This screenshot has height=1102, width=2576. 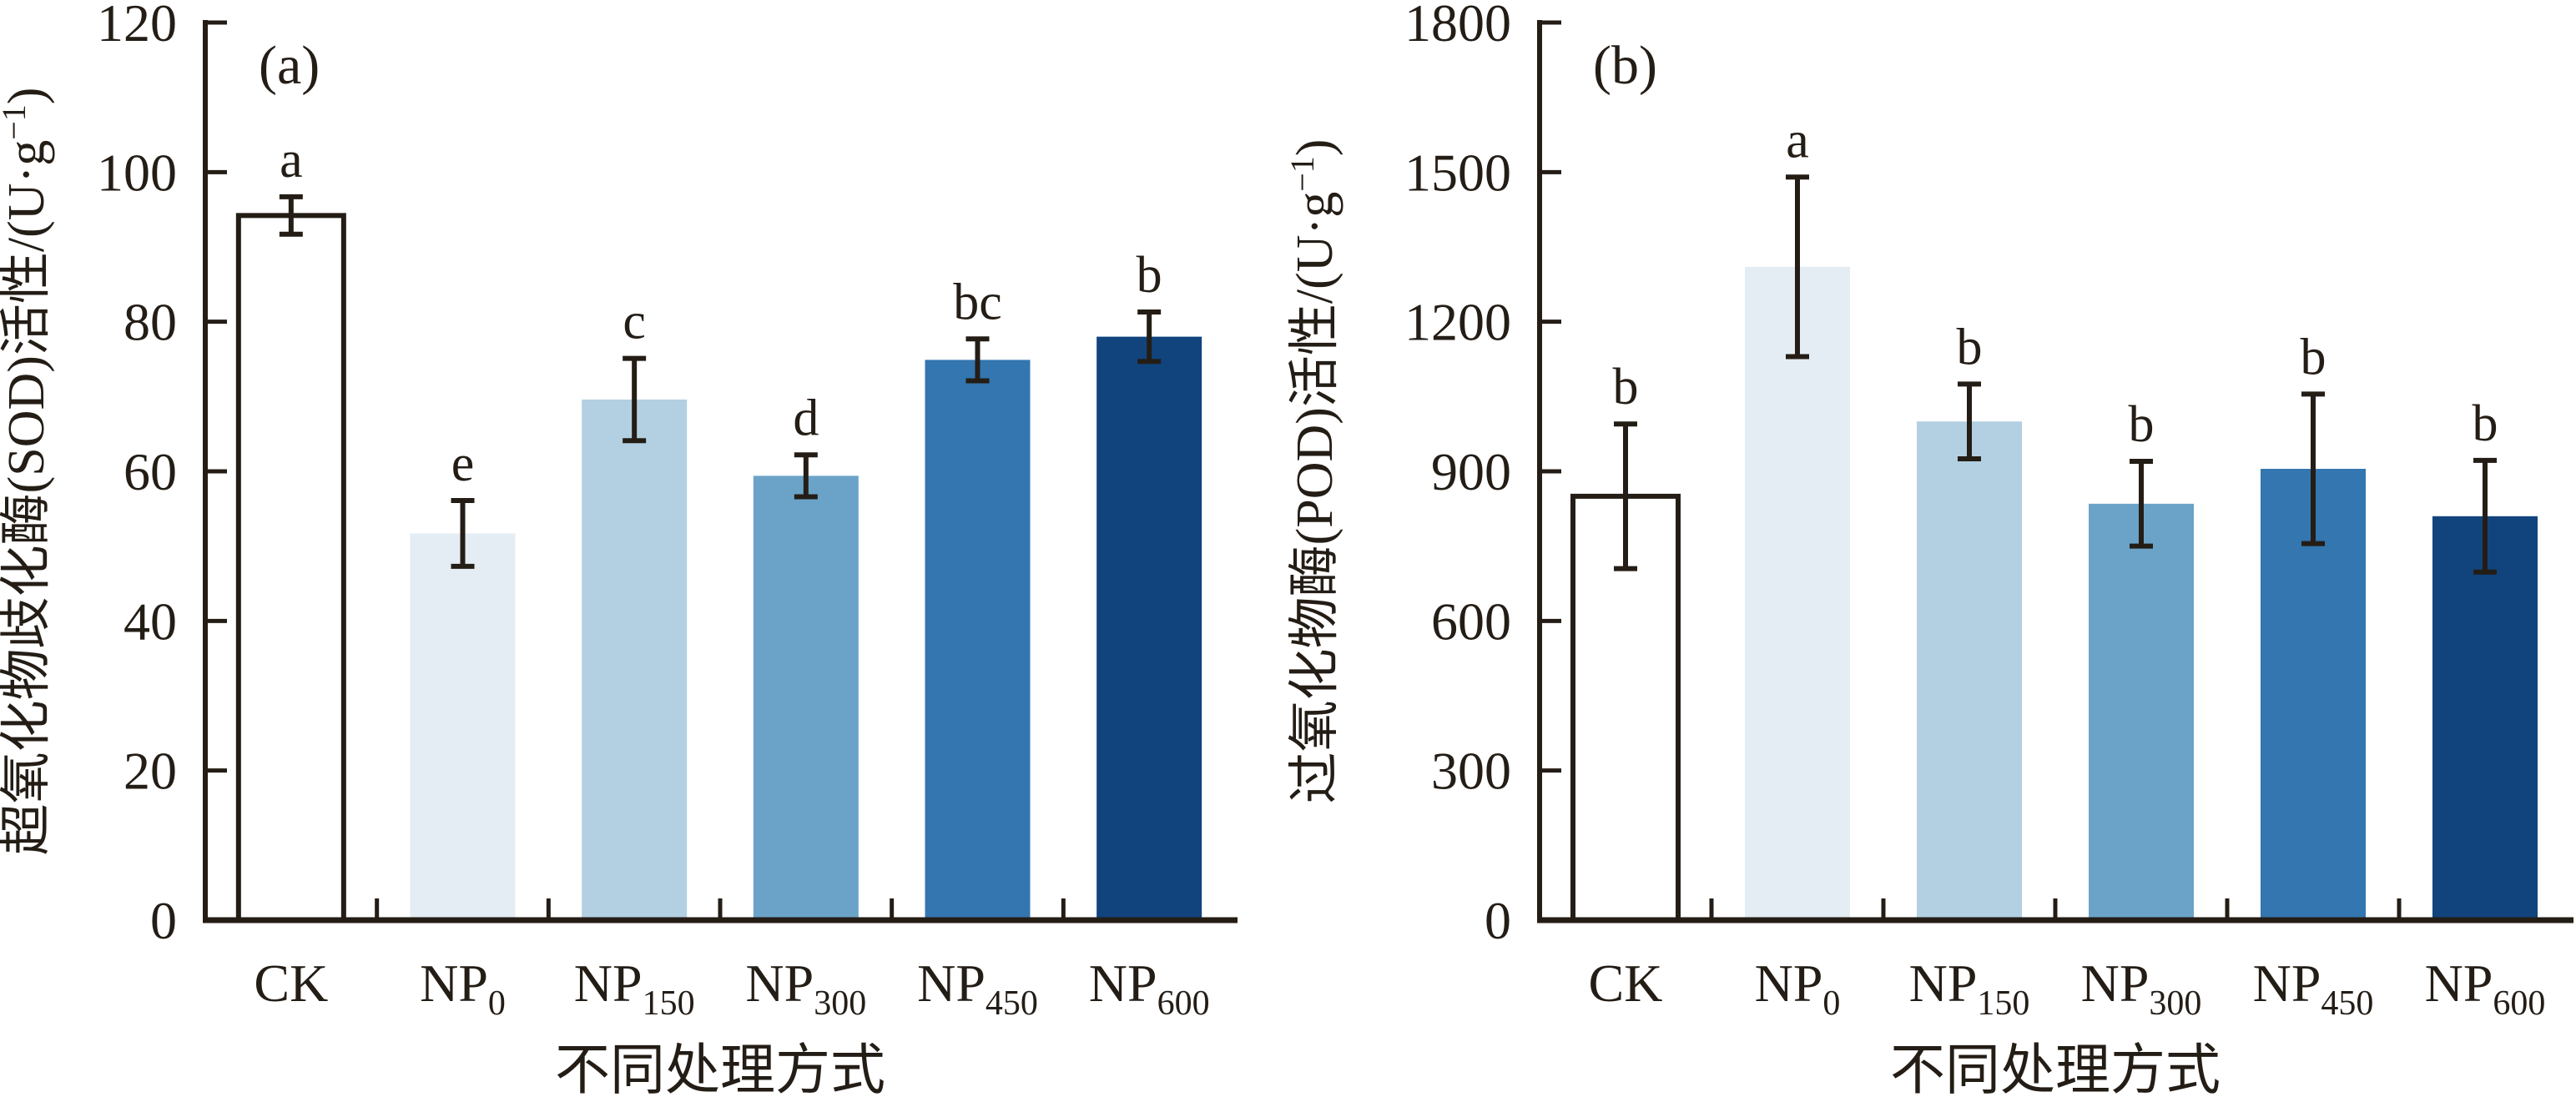 I want to click on y-tick-label: 60, so click(x=150, y=472).